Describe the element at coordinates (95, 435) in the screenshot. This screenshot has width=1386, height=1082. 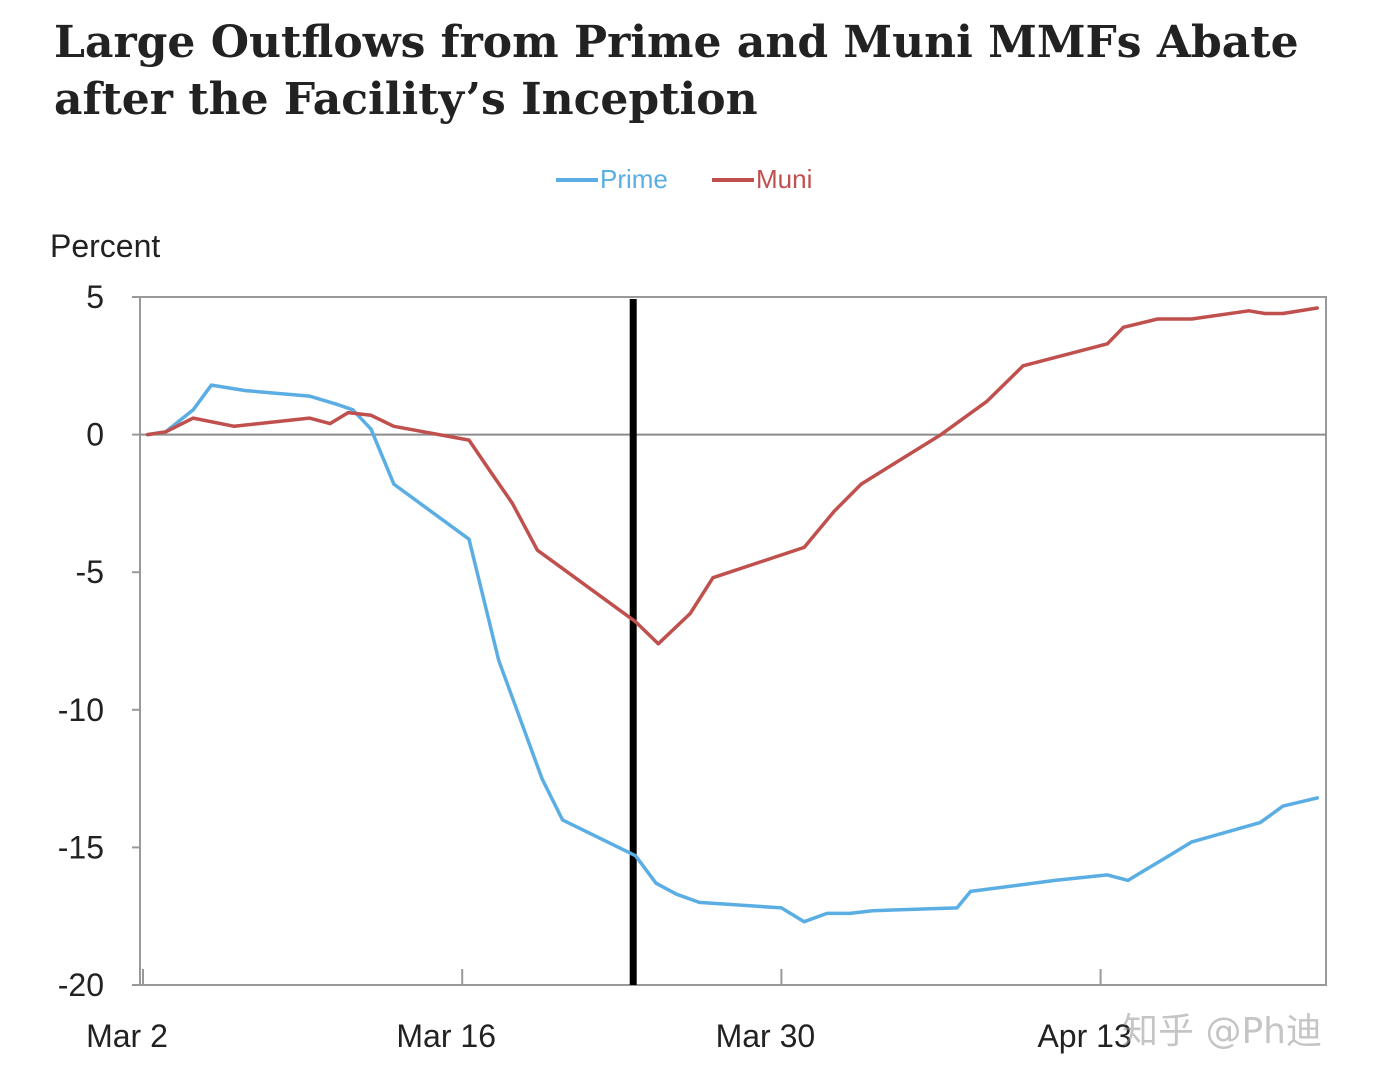
I see `y-tick-label: 0` at that location.